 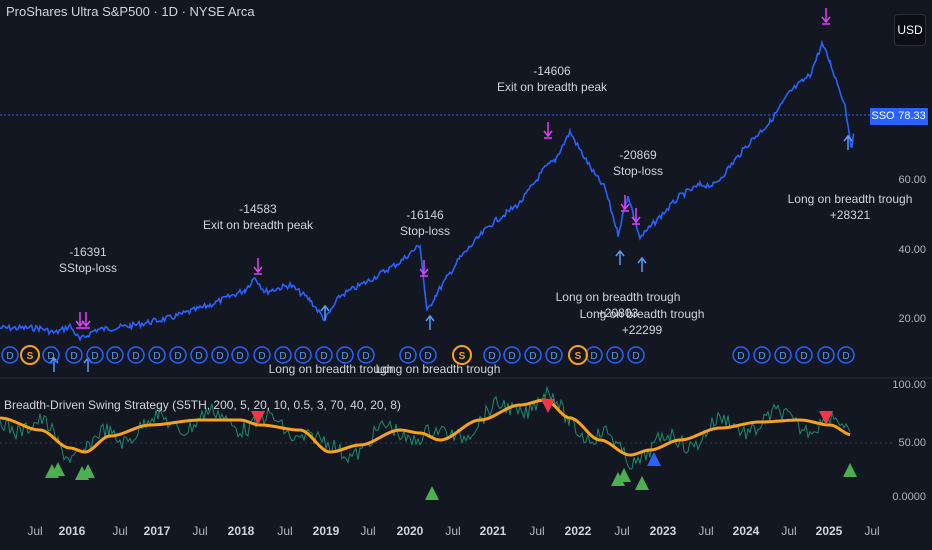 I want to click on breadth-line, so click(x=425, y=427).